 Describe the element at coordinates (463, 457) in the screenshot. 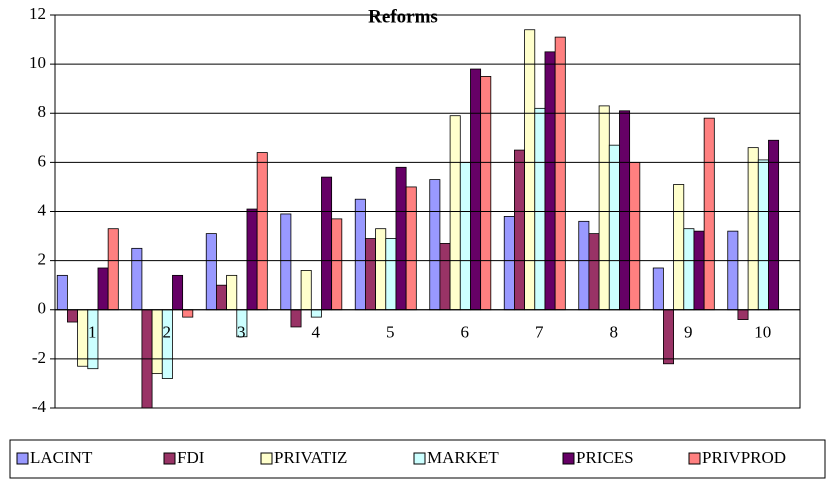

I see `legend-label: MARKET` at that location.